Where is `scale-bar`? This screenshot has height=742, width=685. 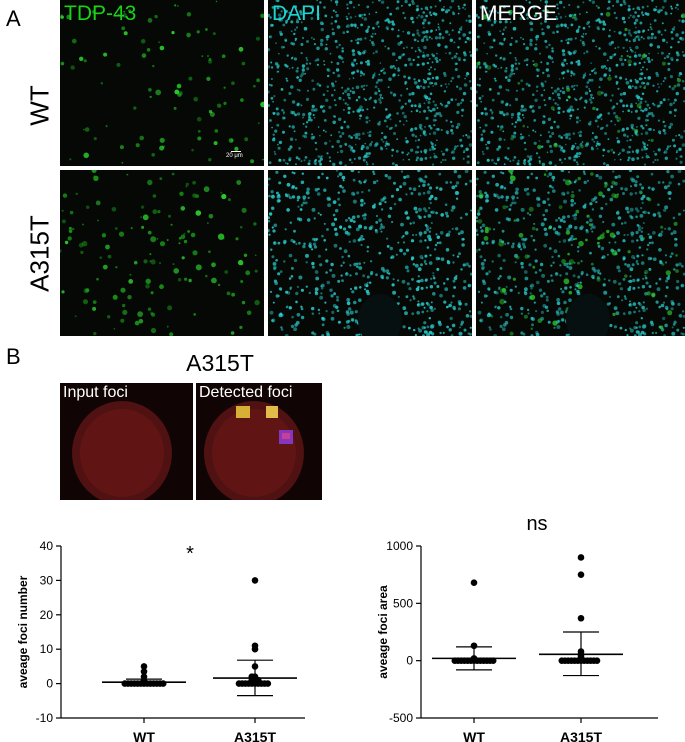
scale-bar is located at coordinates (236, 151).